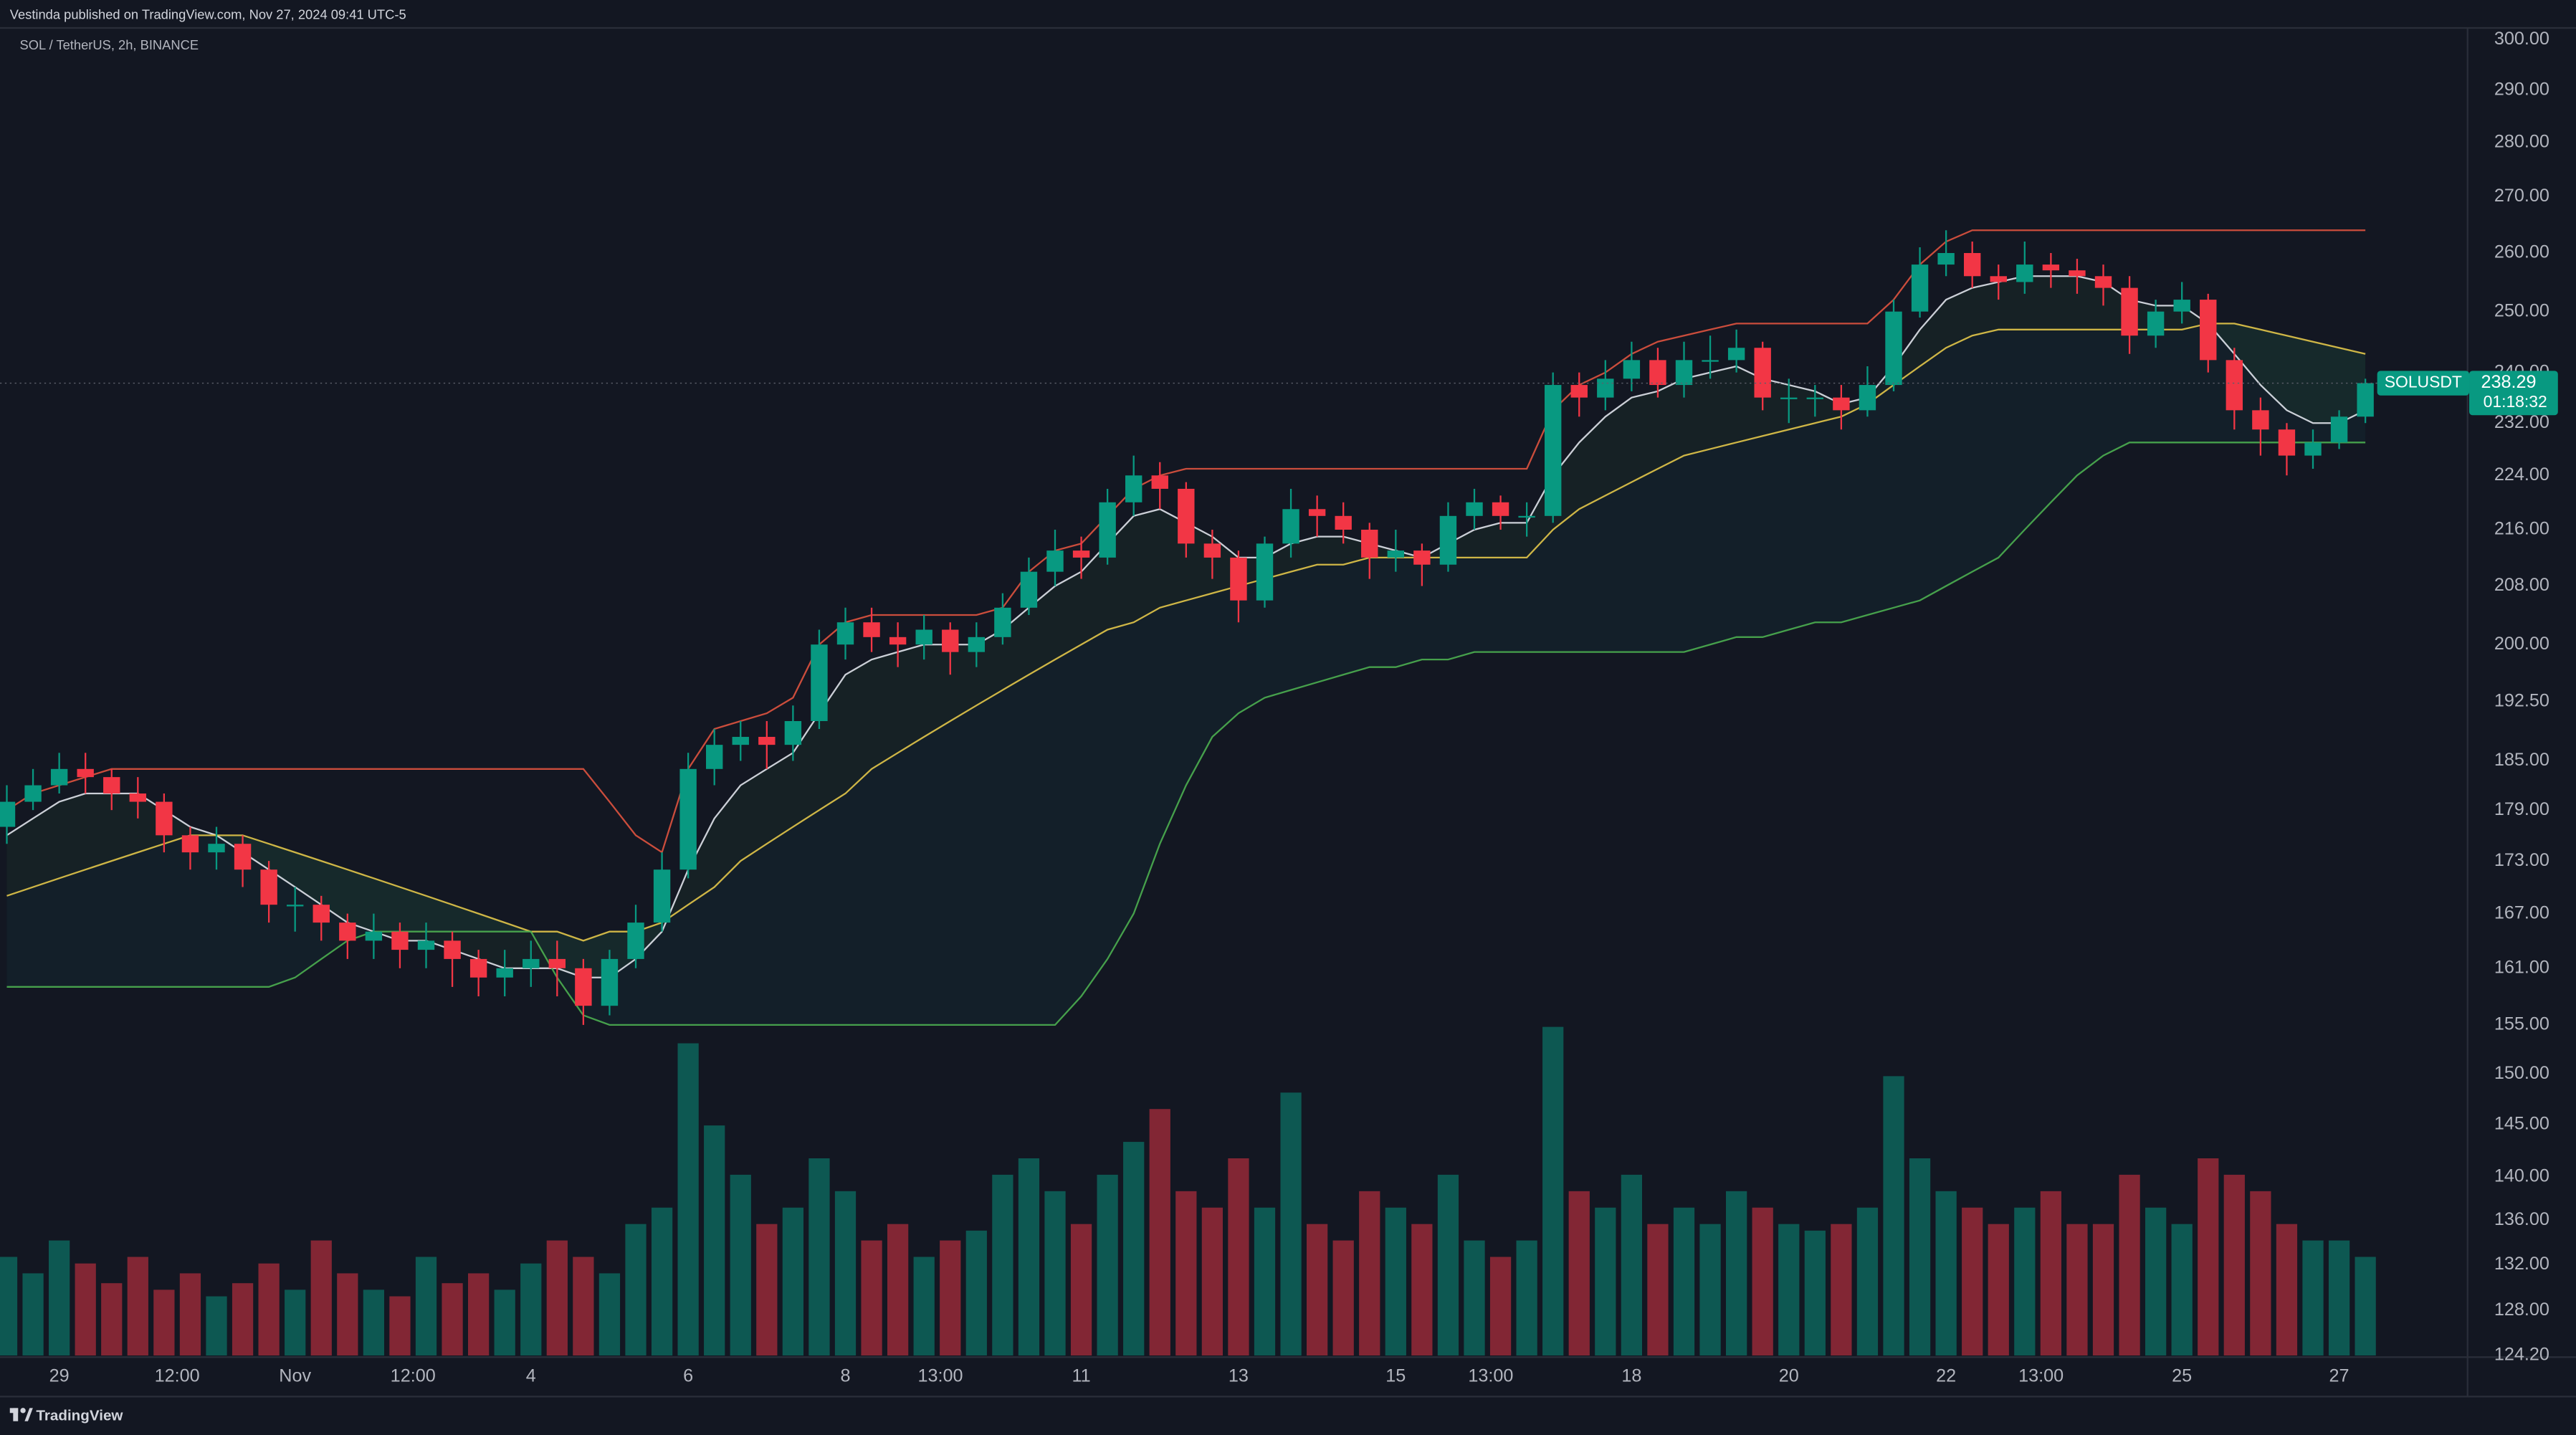  I want to click on symbol-badge, so click(2423, 383).